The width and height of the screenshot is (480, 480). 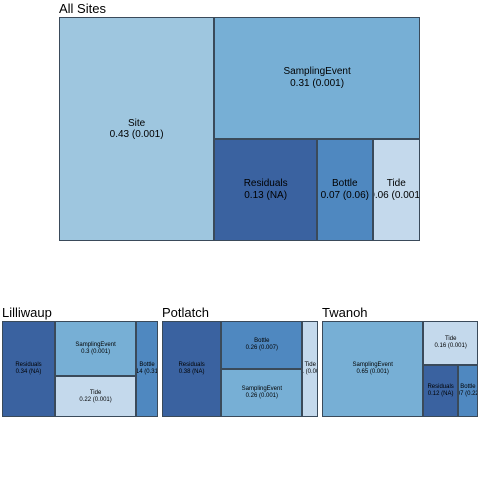 What do you see at coordinates (136, 134) in the screenshot?
I see `tile-value-label: 0.43 (0.001)` at bounding box center [136, 134].